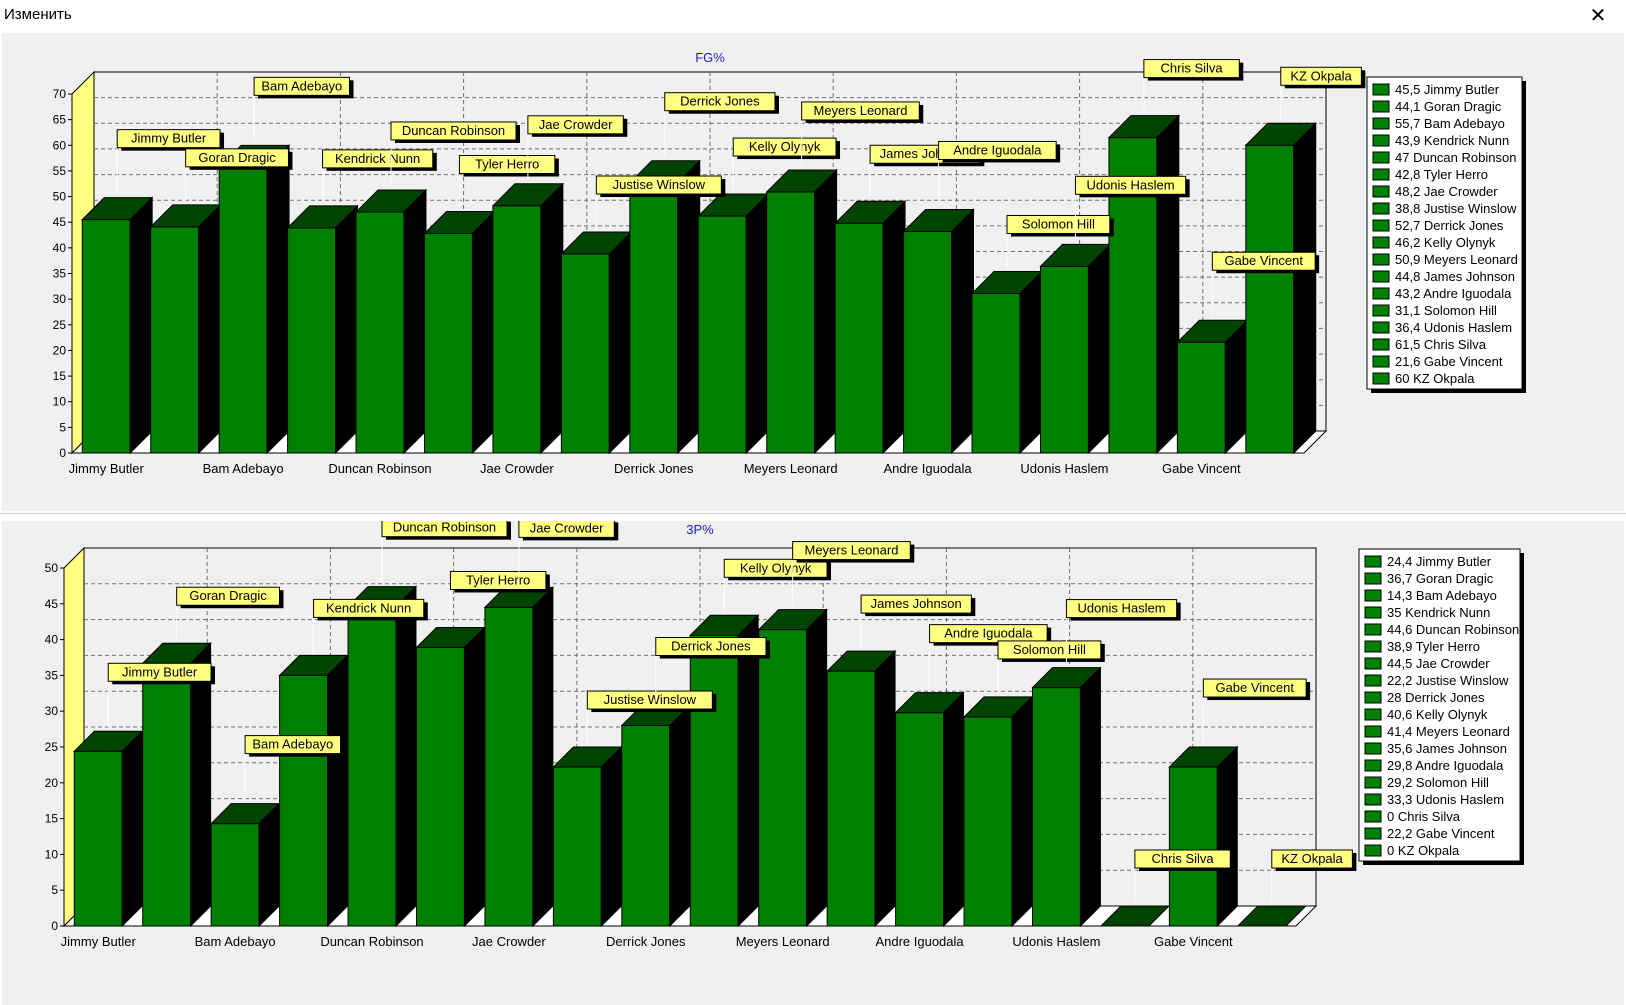 The image size is (1626, 1005). I want to click on legend-entry: 36,7 Goran Dragic, so click(1440, 578).